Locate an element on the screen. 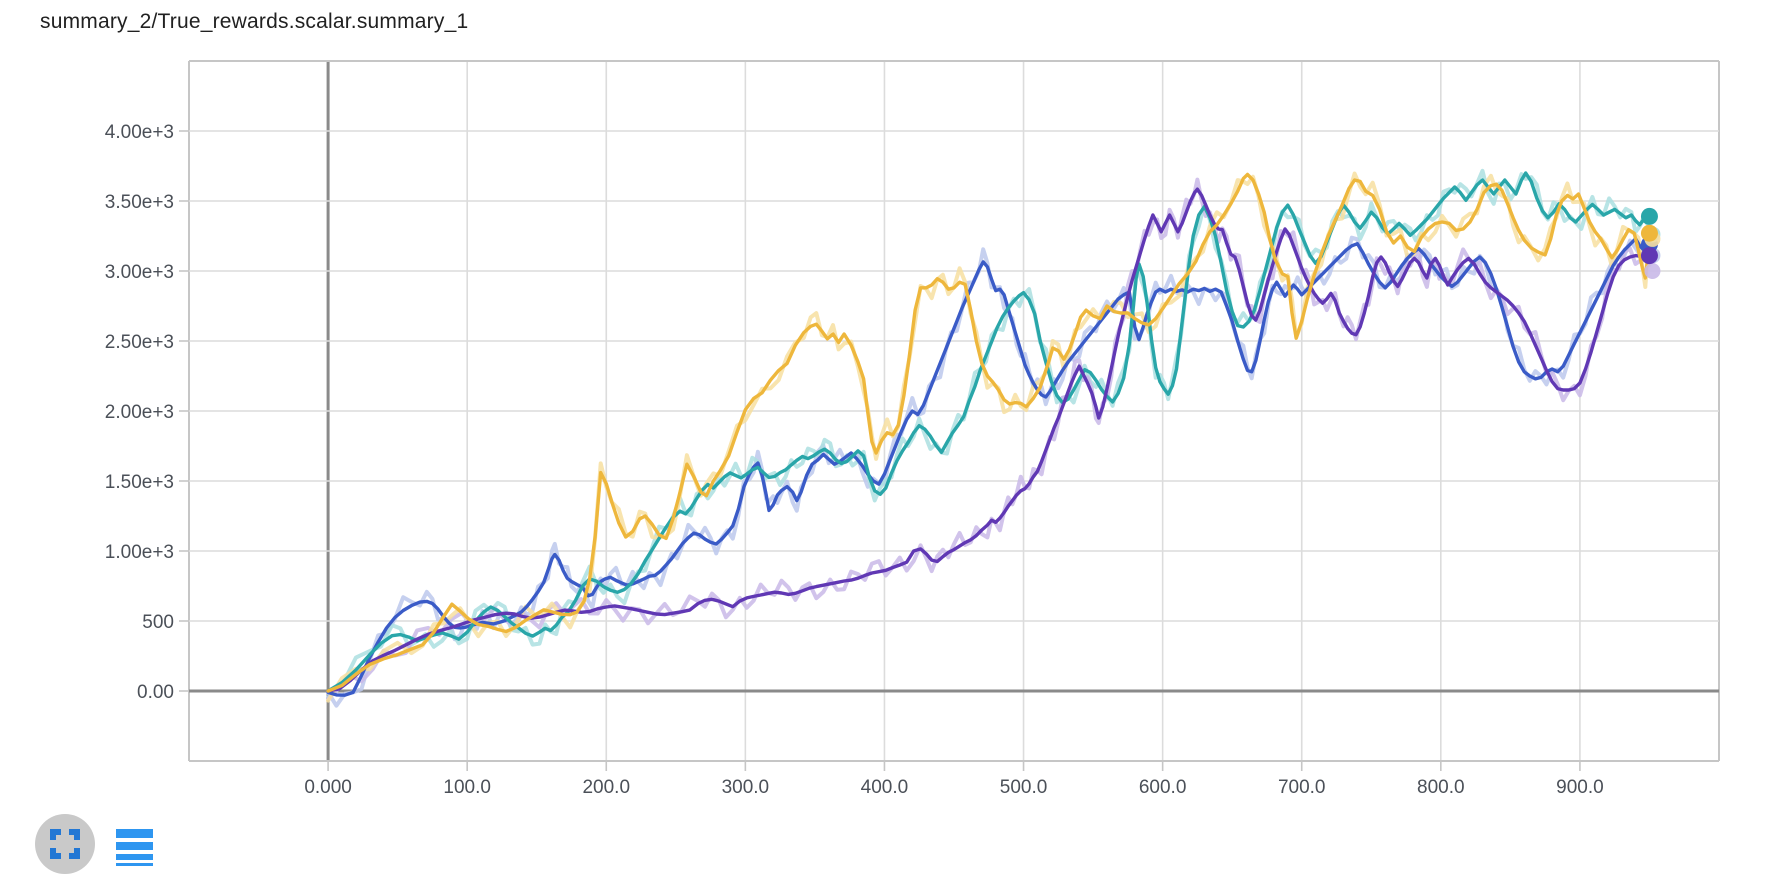 This screenshot has width=1772, height=888. fullscreen-button is located at coordinates (65, 844).